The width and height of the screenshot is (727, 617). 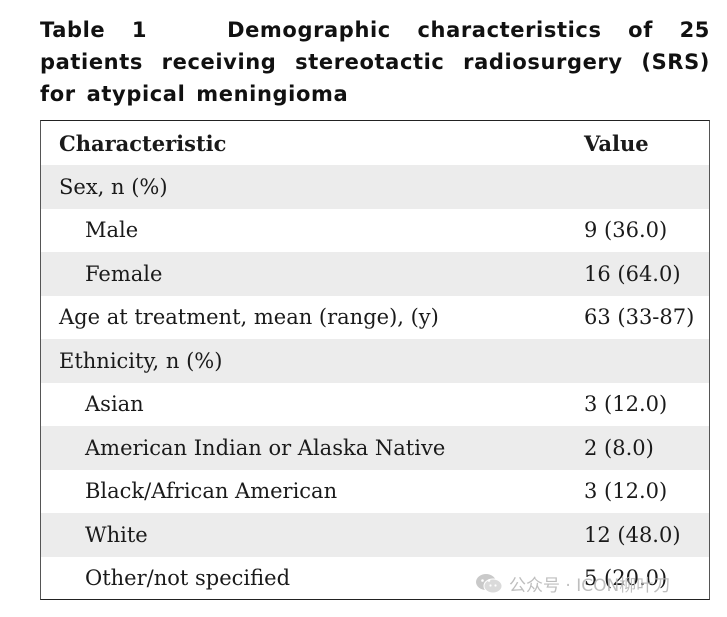 What do you see at coordinates (489, 583) in the screenshot?
I see `wechat-icon` at bounding box center [489, 583].